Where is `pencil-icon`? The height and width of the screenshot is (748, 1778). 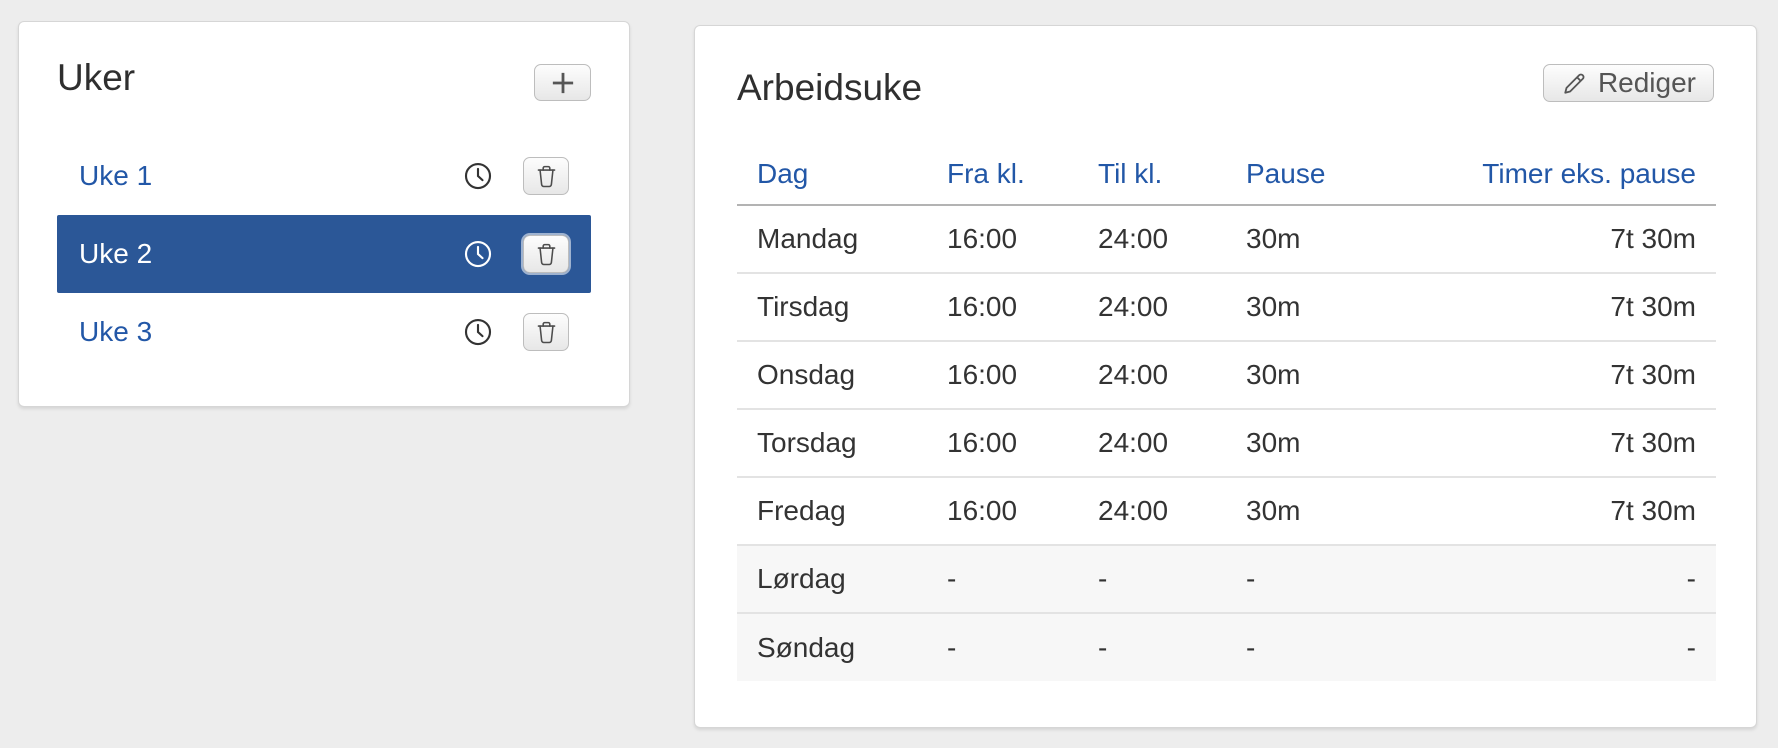 pencil-icon is located at coordinates (1574, 83).